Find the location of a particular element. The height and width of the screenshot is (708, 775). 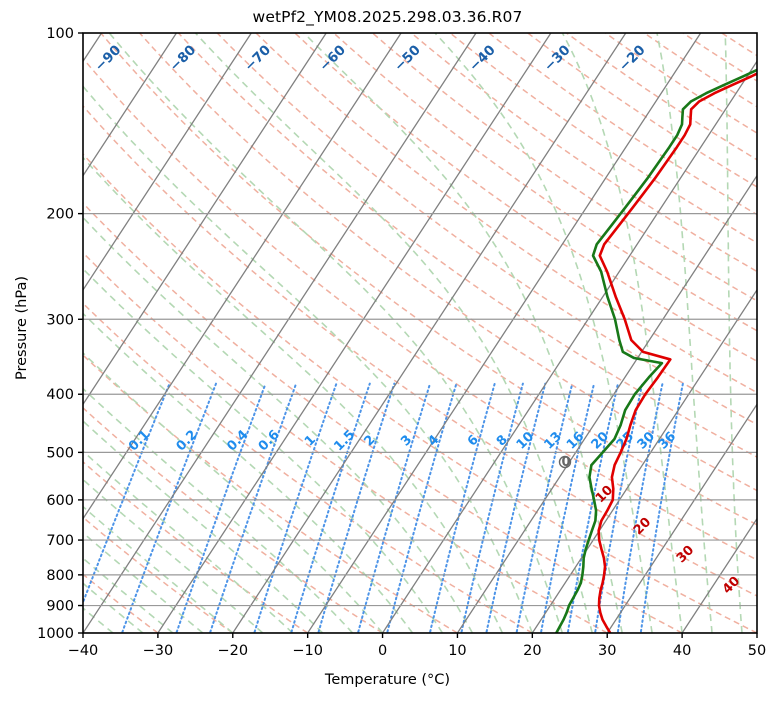

mixing-ratio-label: 0.2 is located at coordinates (187, 440).